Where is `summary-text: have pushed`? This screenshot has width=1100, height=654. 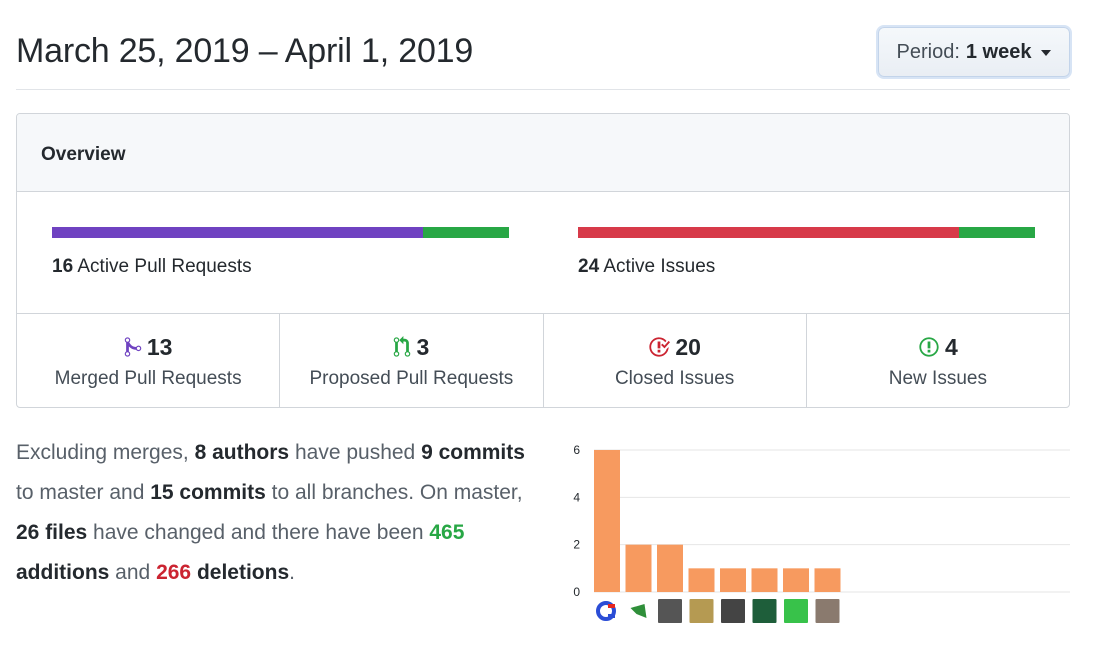 summary-text: have pushed is located at coordinates (355, 452).